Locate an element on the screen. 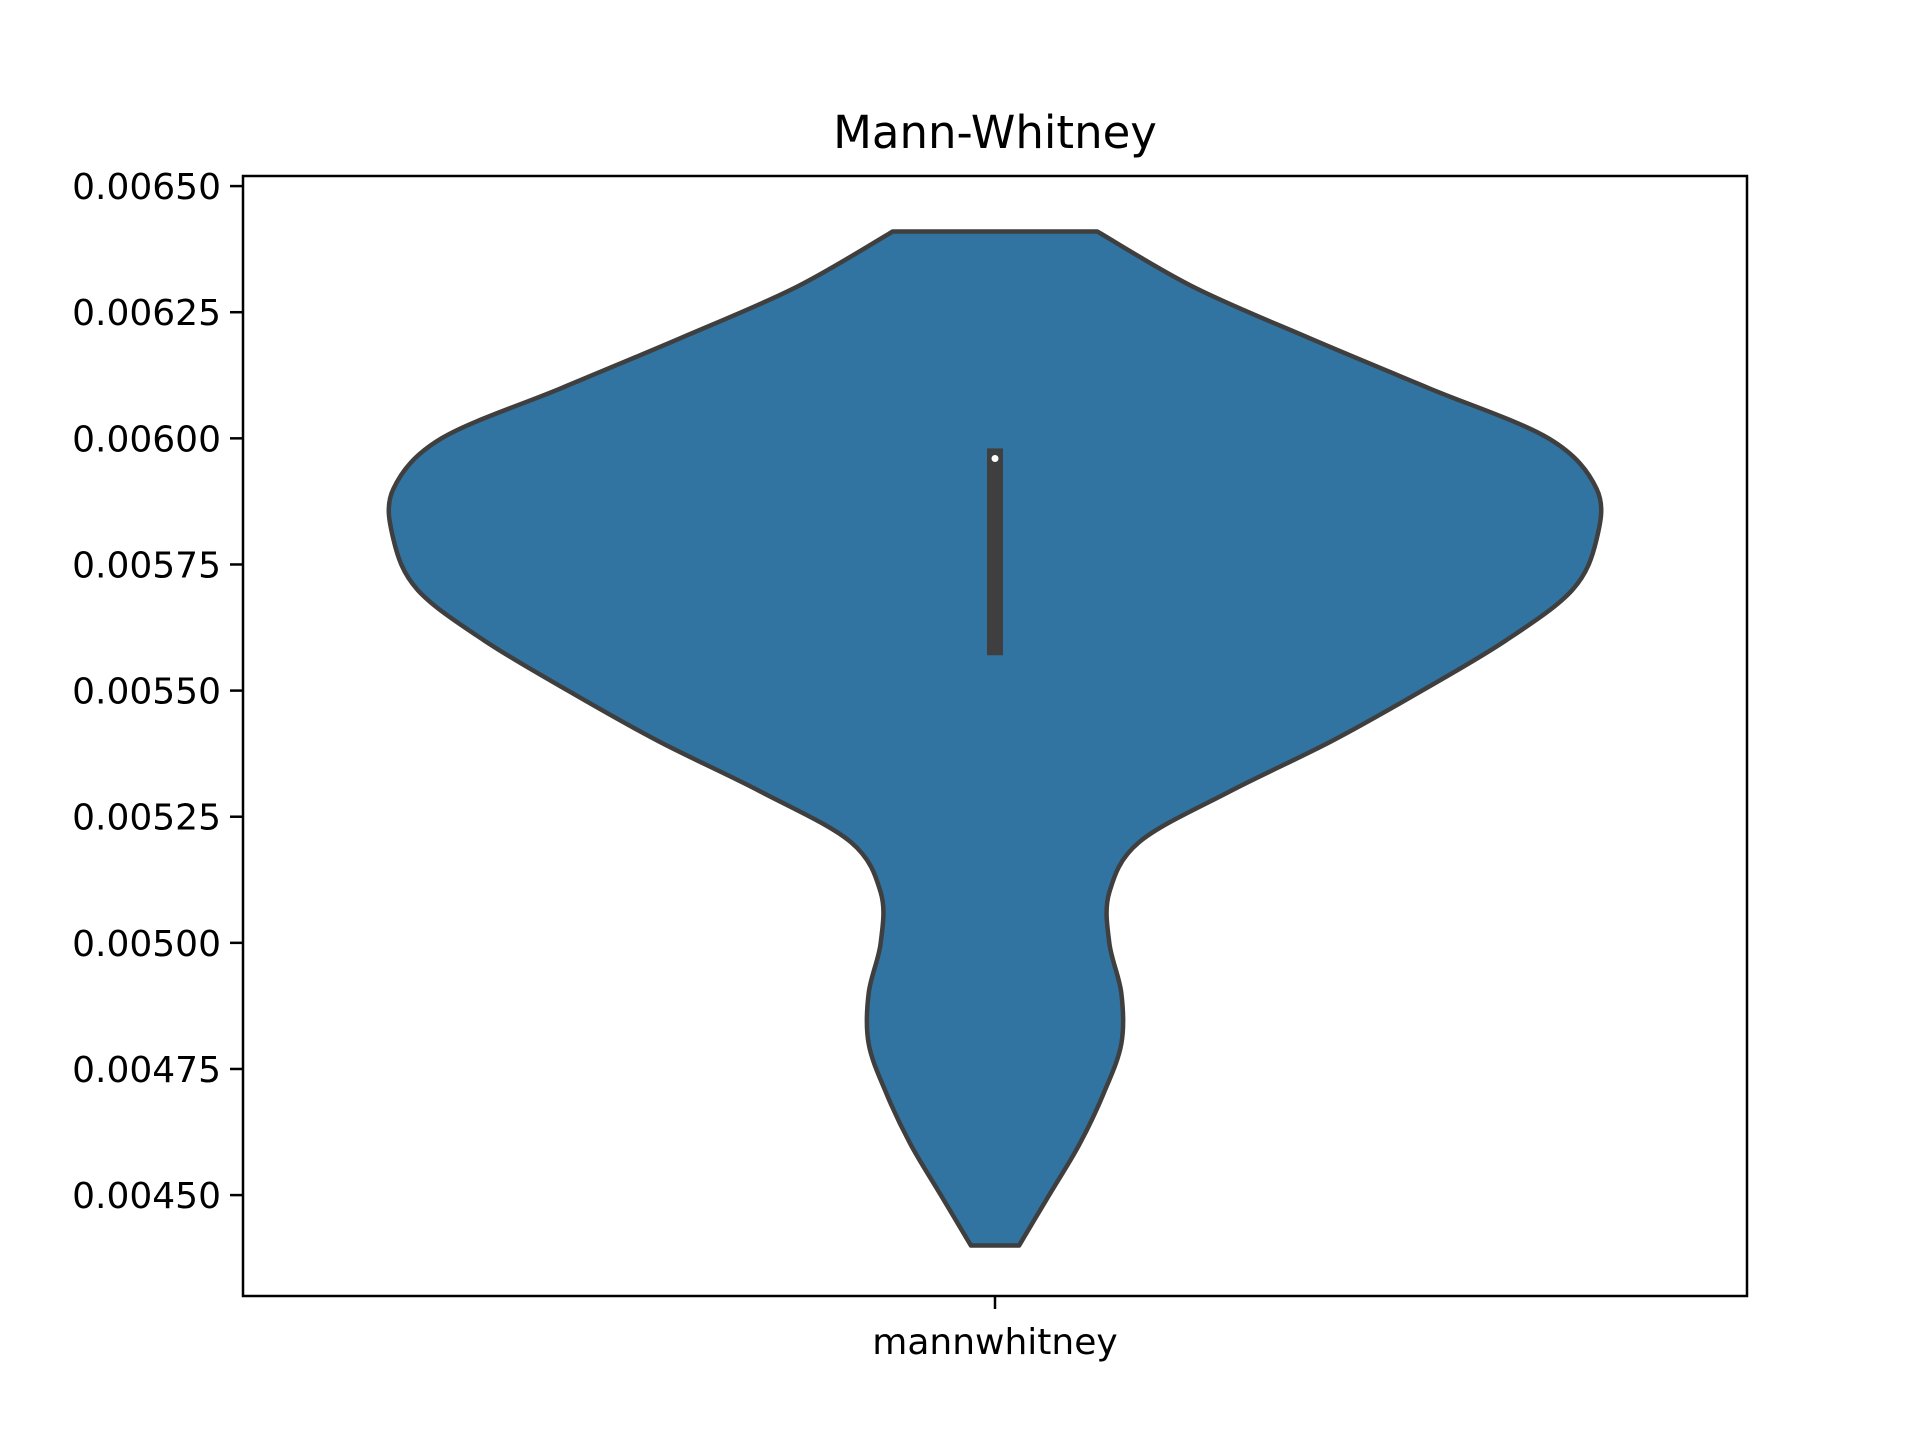 This screenshot has height=1440, width=1920. x-axis: mannwhitney is located at coordinates (995, 1329).